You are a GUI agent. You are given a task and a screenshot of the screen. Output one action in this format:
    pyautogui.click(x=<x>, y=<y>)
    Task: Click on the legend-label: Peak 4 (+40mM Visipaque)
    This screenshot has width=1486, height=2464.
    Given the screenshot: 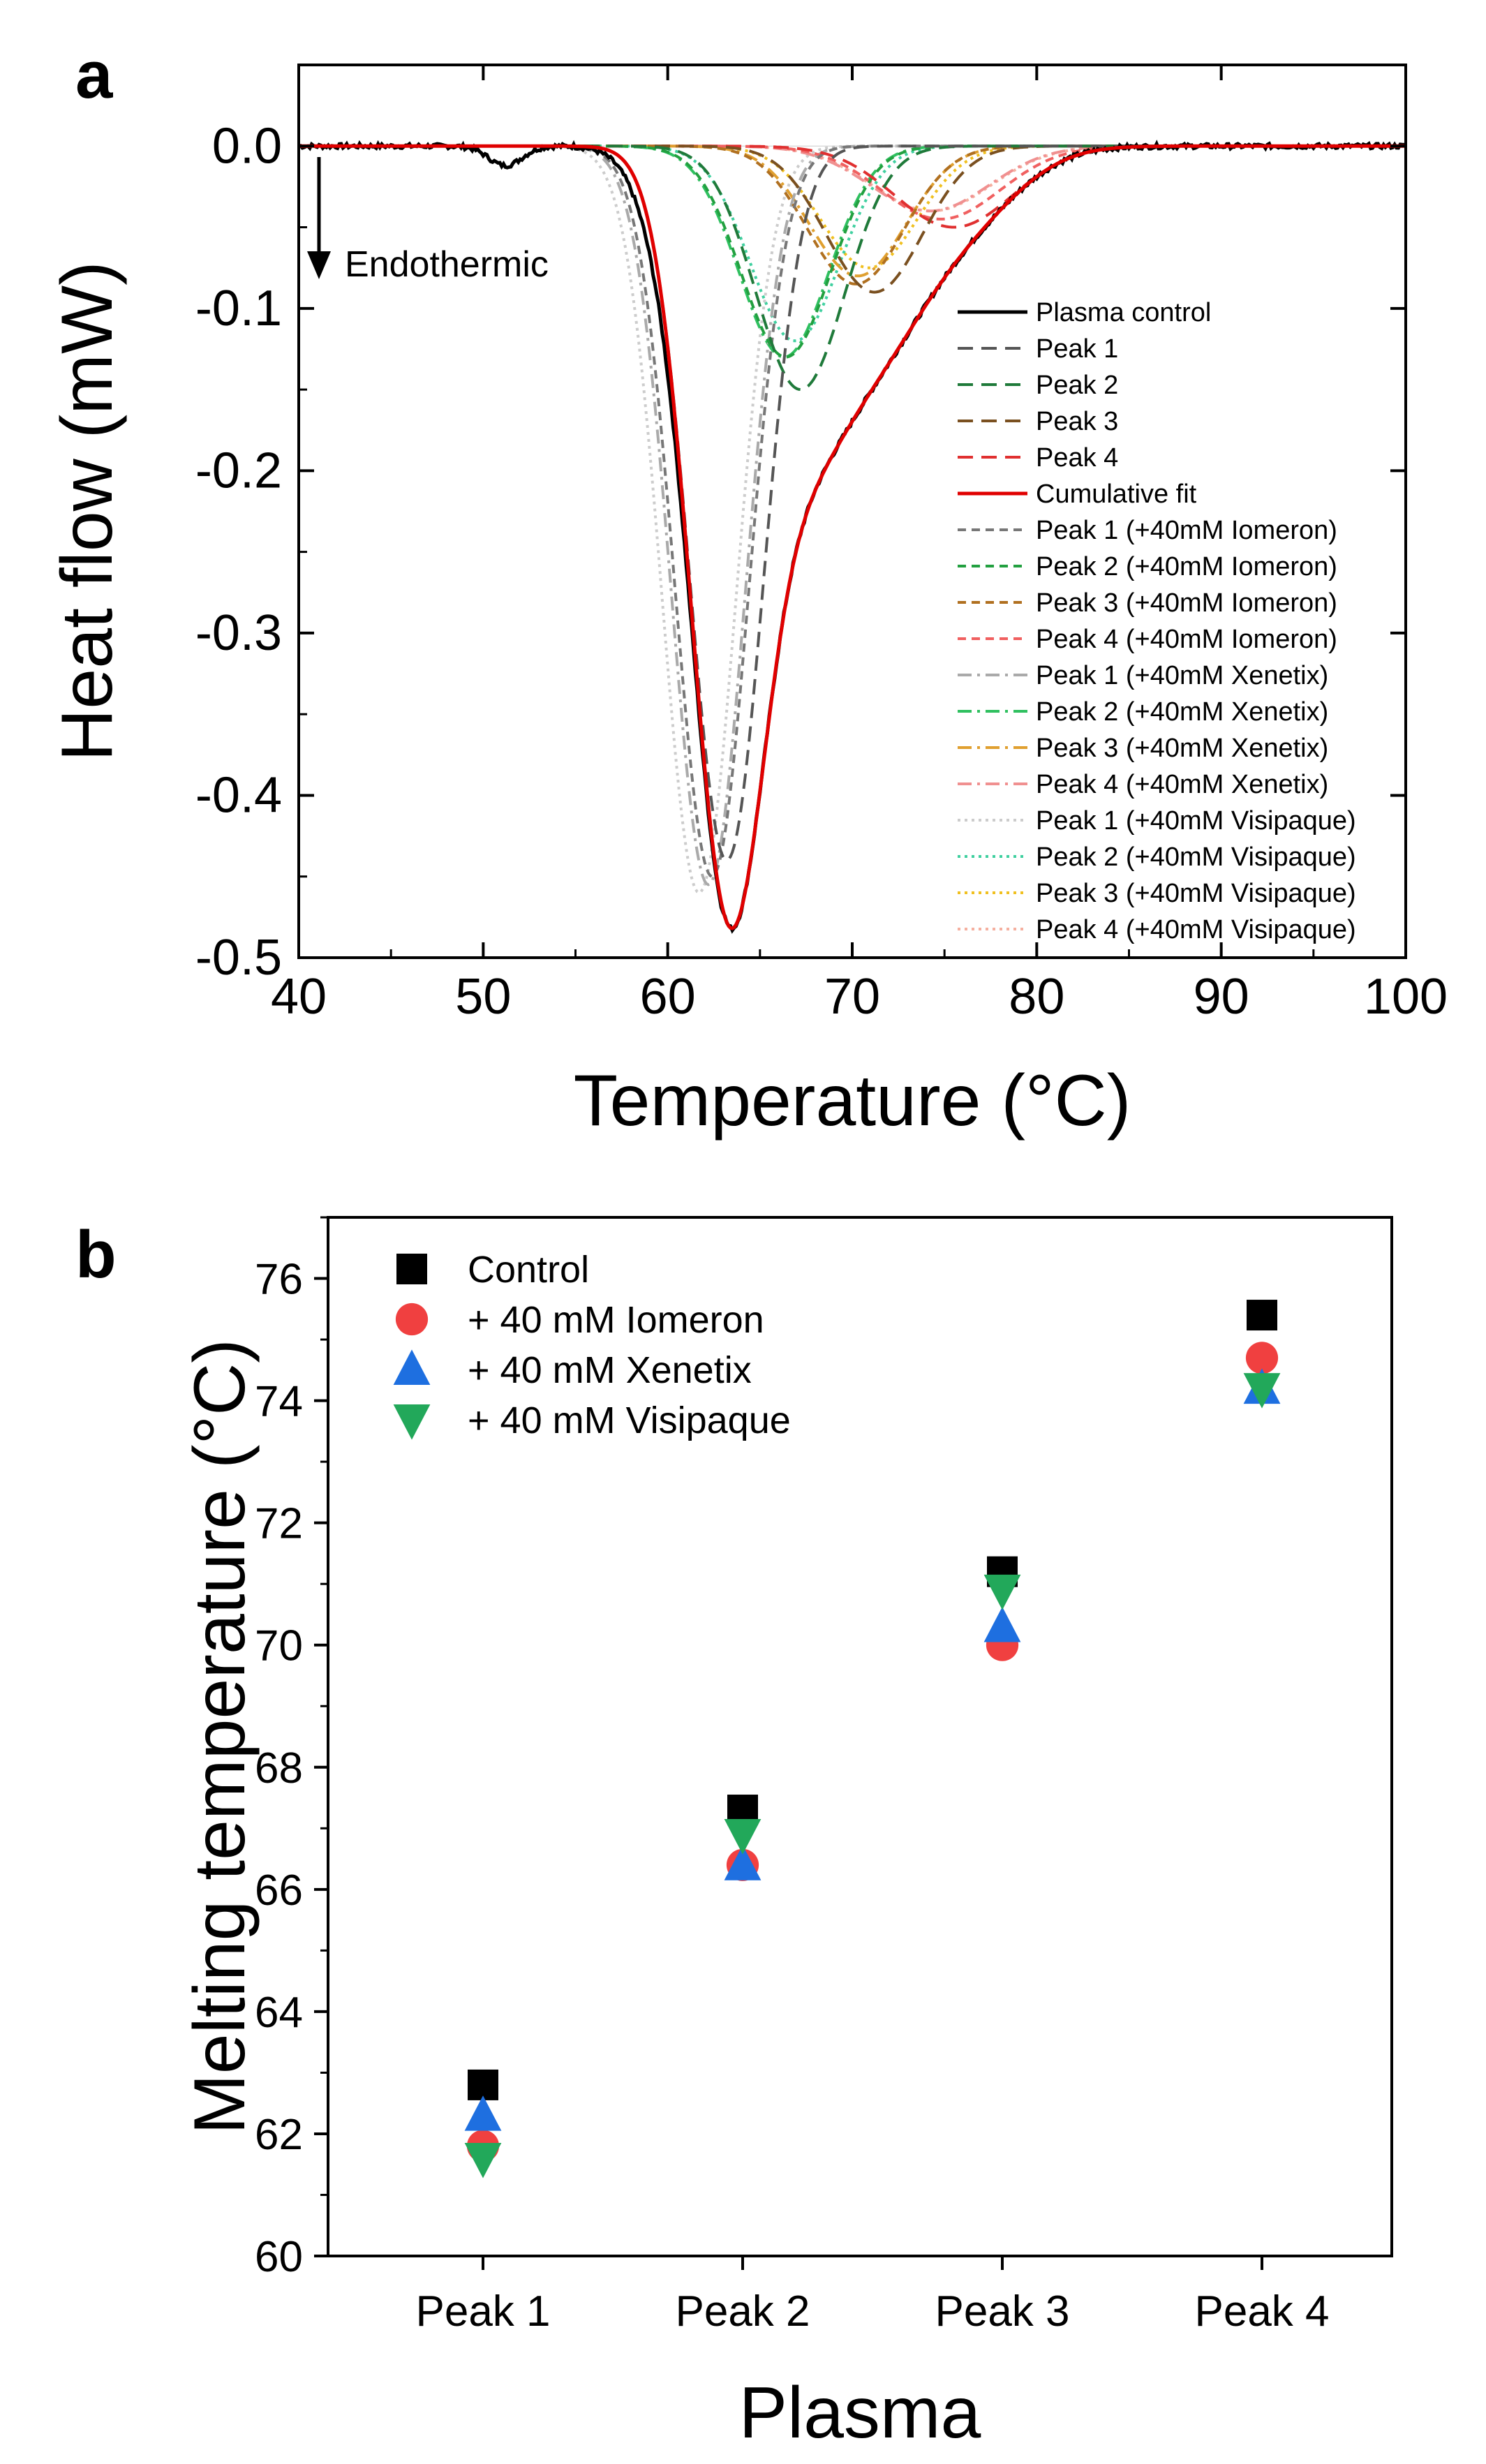 What is the action you would take?
    pyautogui.click(x=1196, y=929)
    